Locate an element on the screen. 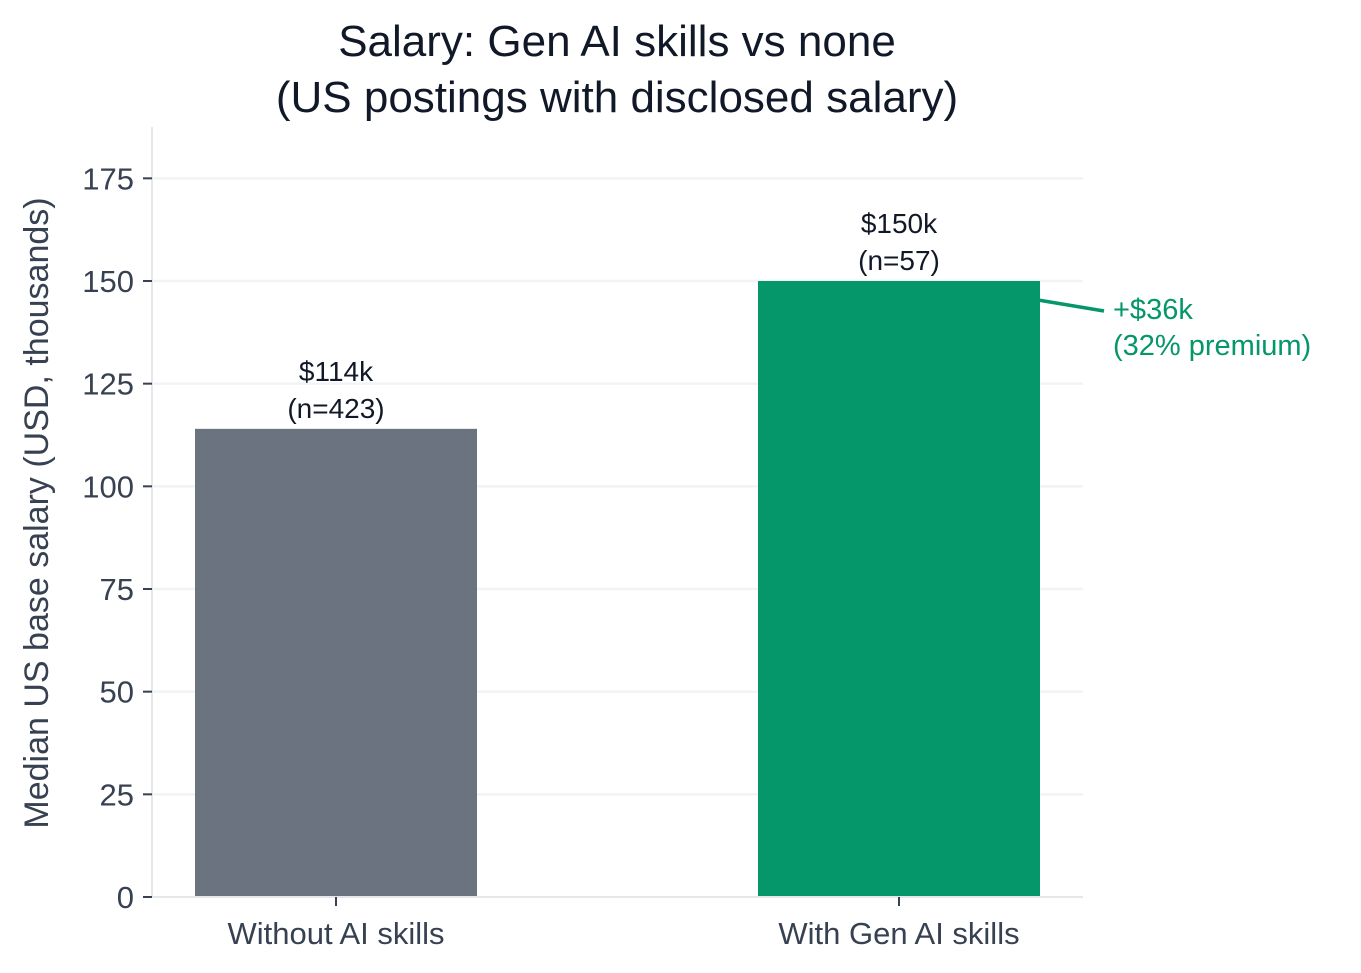 This screenshot has height=973, width=1361. bar-count-label-1: (n=57) is located at coordinates (899, 260).